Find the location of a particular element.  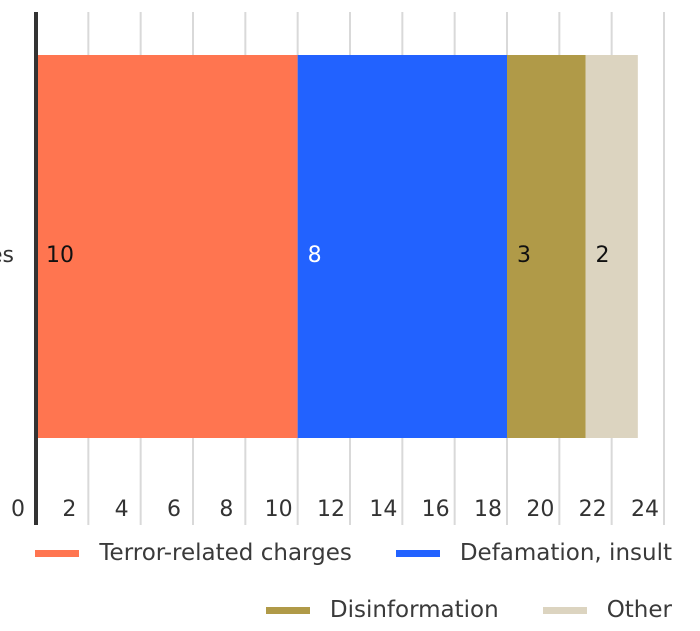

legend-label-other: Other is located at coordinates (639, 610).